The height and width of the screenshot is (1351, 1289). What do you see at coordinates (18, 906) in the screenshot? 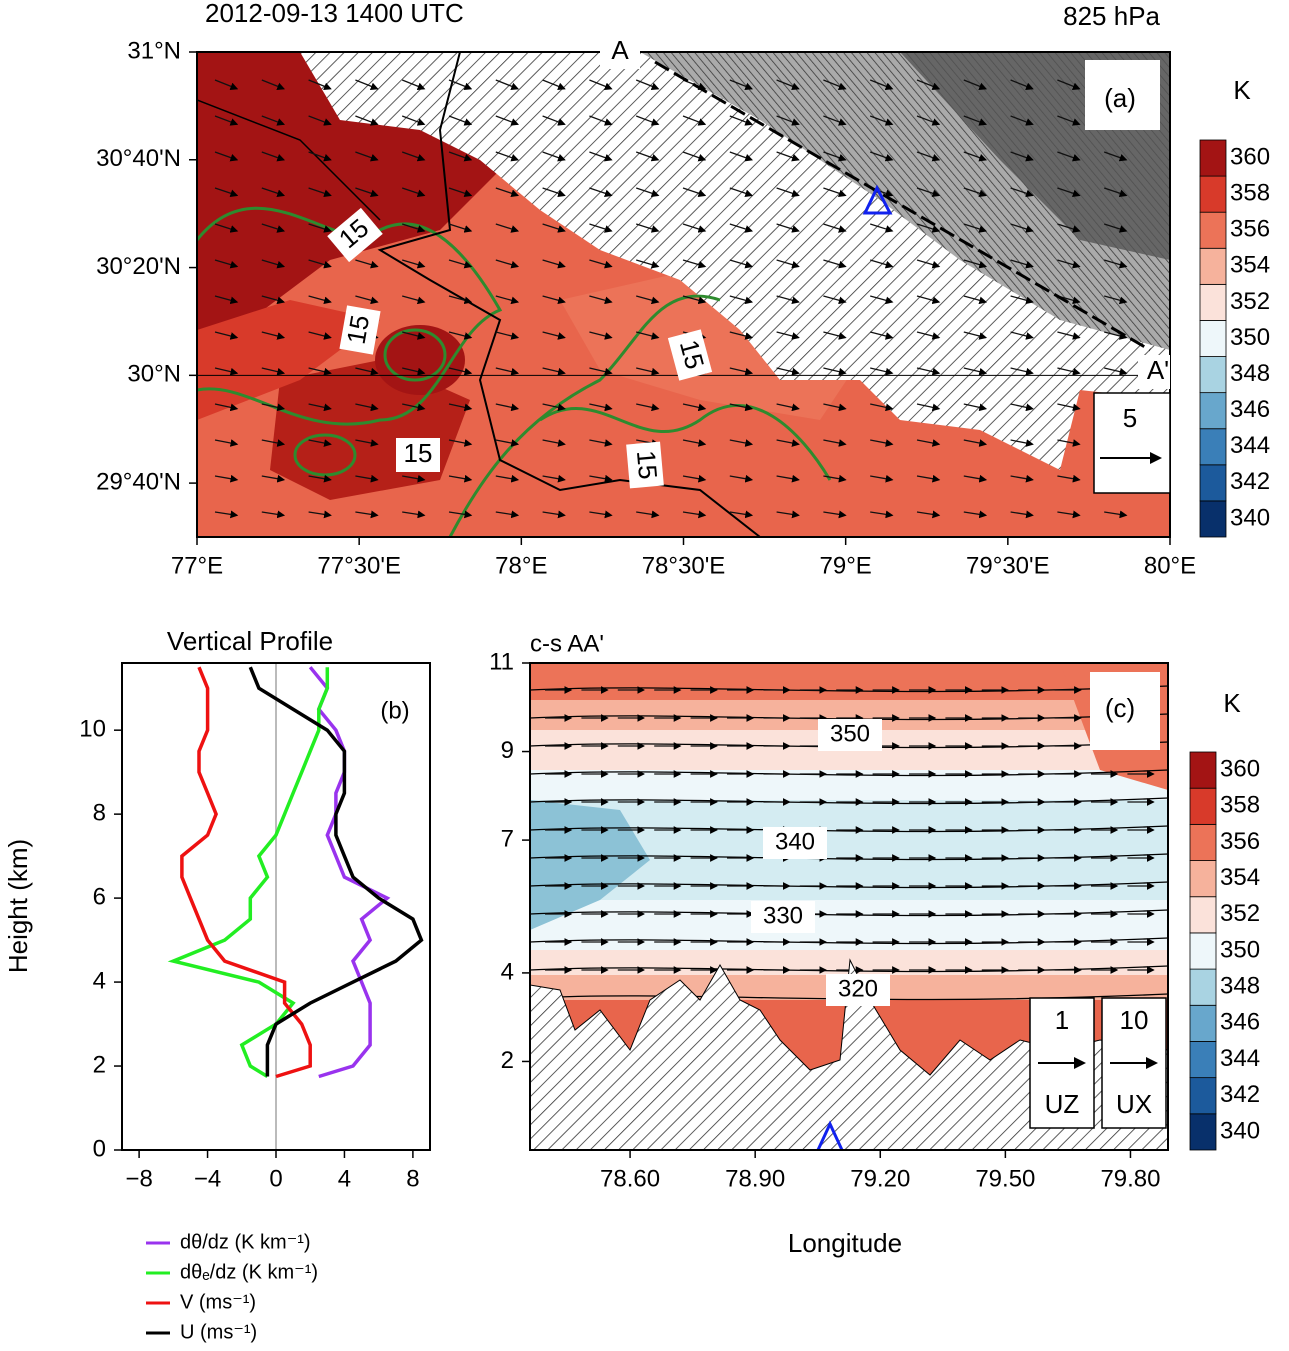
I see `y-axis-label: Height (km)` at bounding box center [18, 906].